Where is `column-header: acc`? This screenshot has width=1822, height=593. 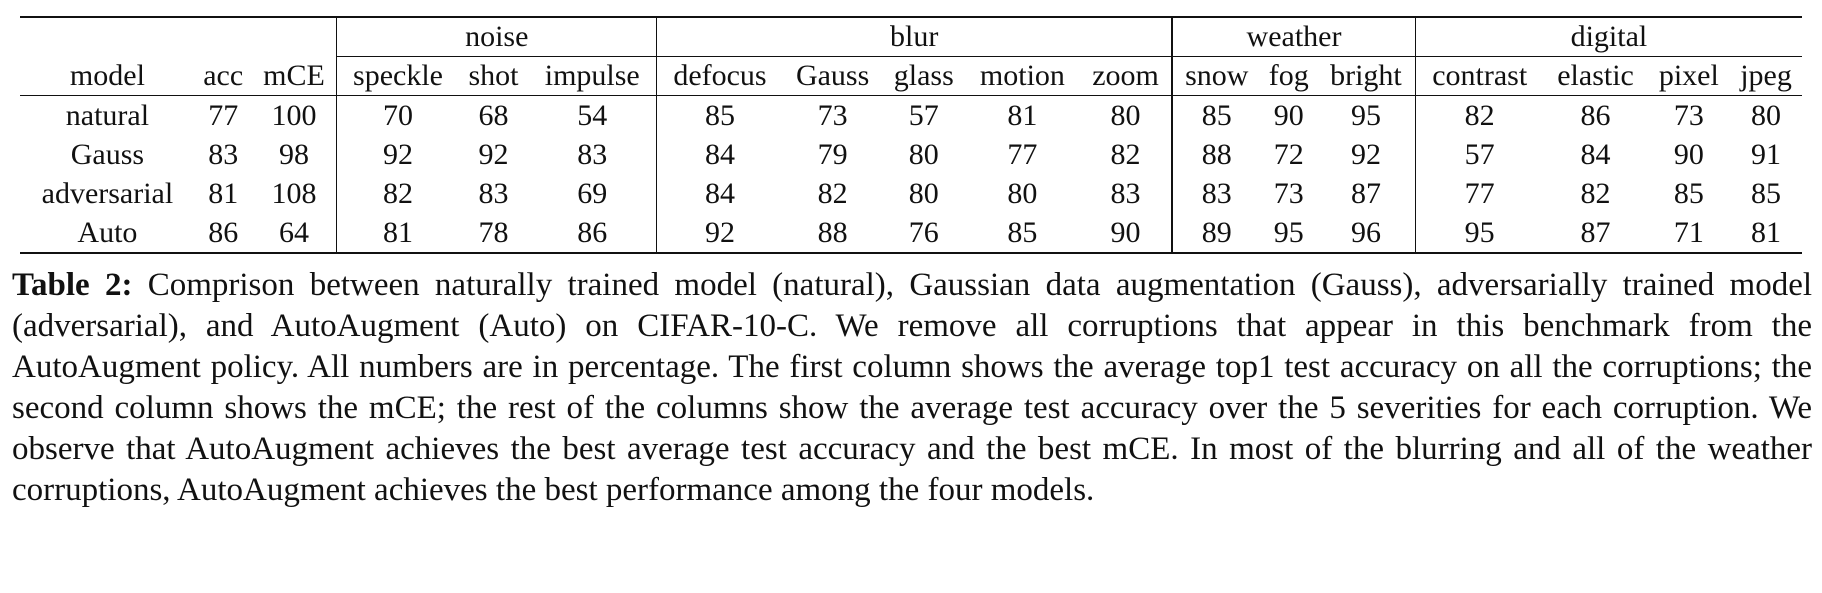 column-header: acc is located at coordinates (223, 76).